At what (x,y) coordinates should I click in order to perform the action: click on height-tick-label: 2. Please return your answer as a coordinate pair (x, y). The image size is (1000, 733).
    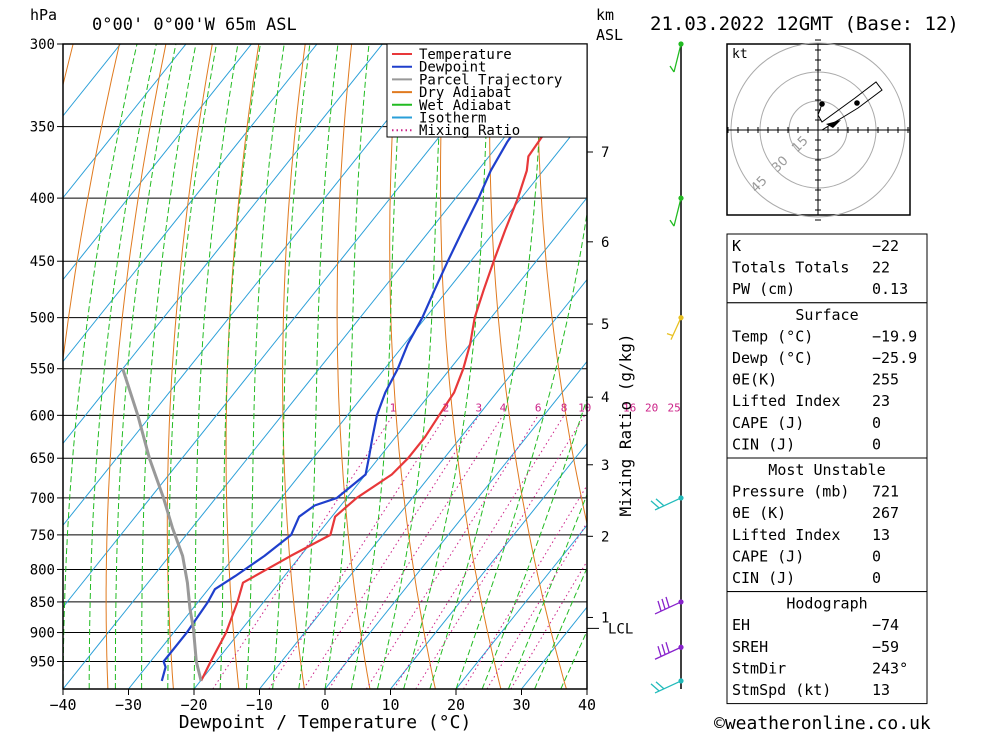
    Looking at the image, I should click on (605, 537).